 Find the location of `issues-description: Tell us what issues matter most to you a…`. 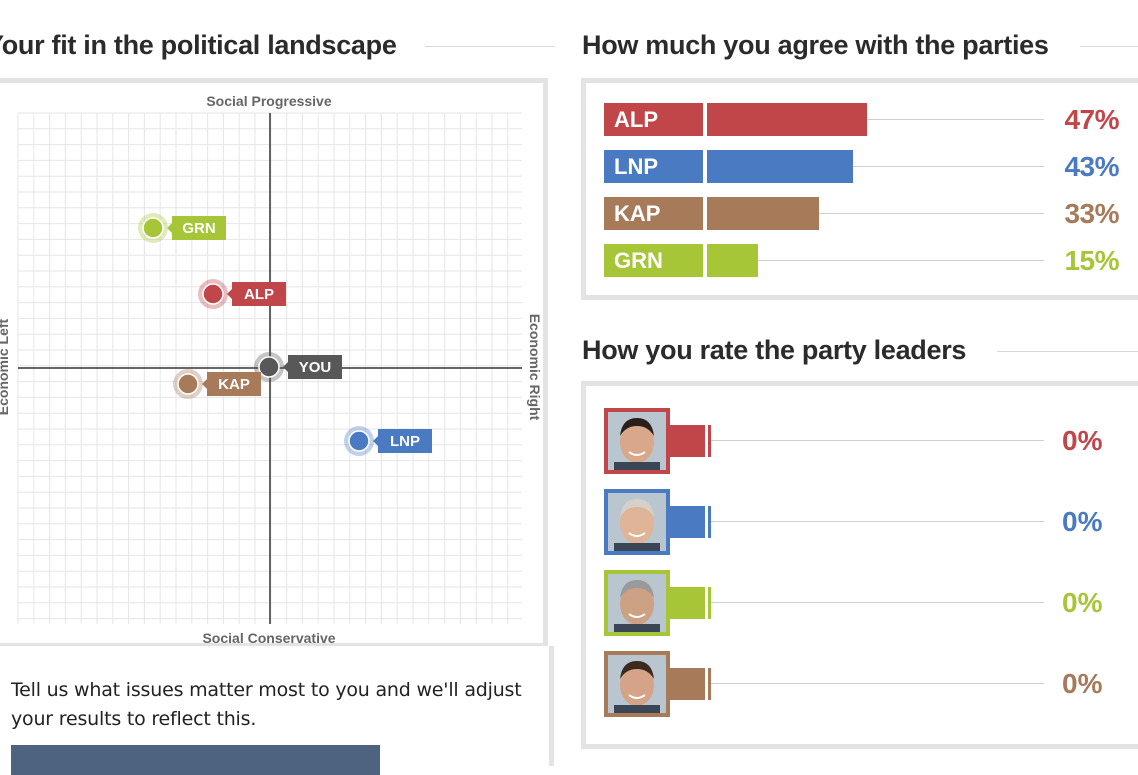

issues-description: Tell us what issues matter most to you a… is located at coordinates (266, 704).